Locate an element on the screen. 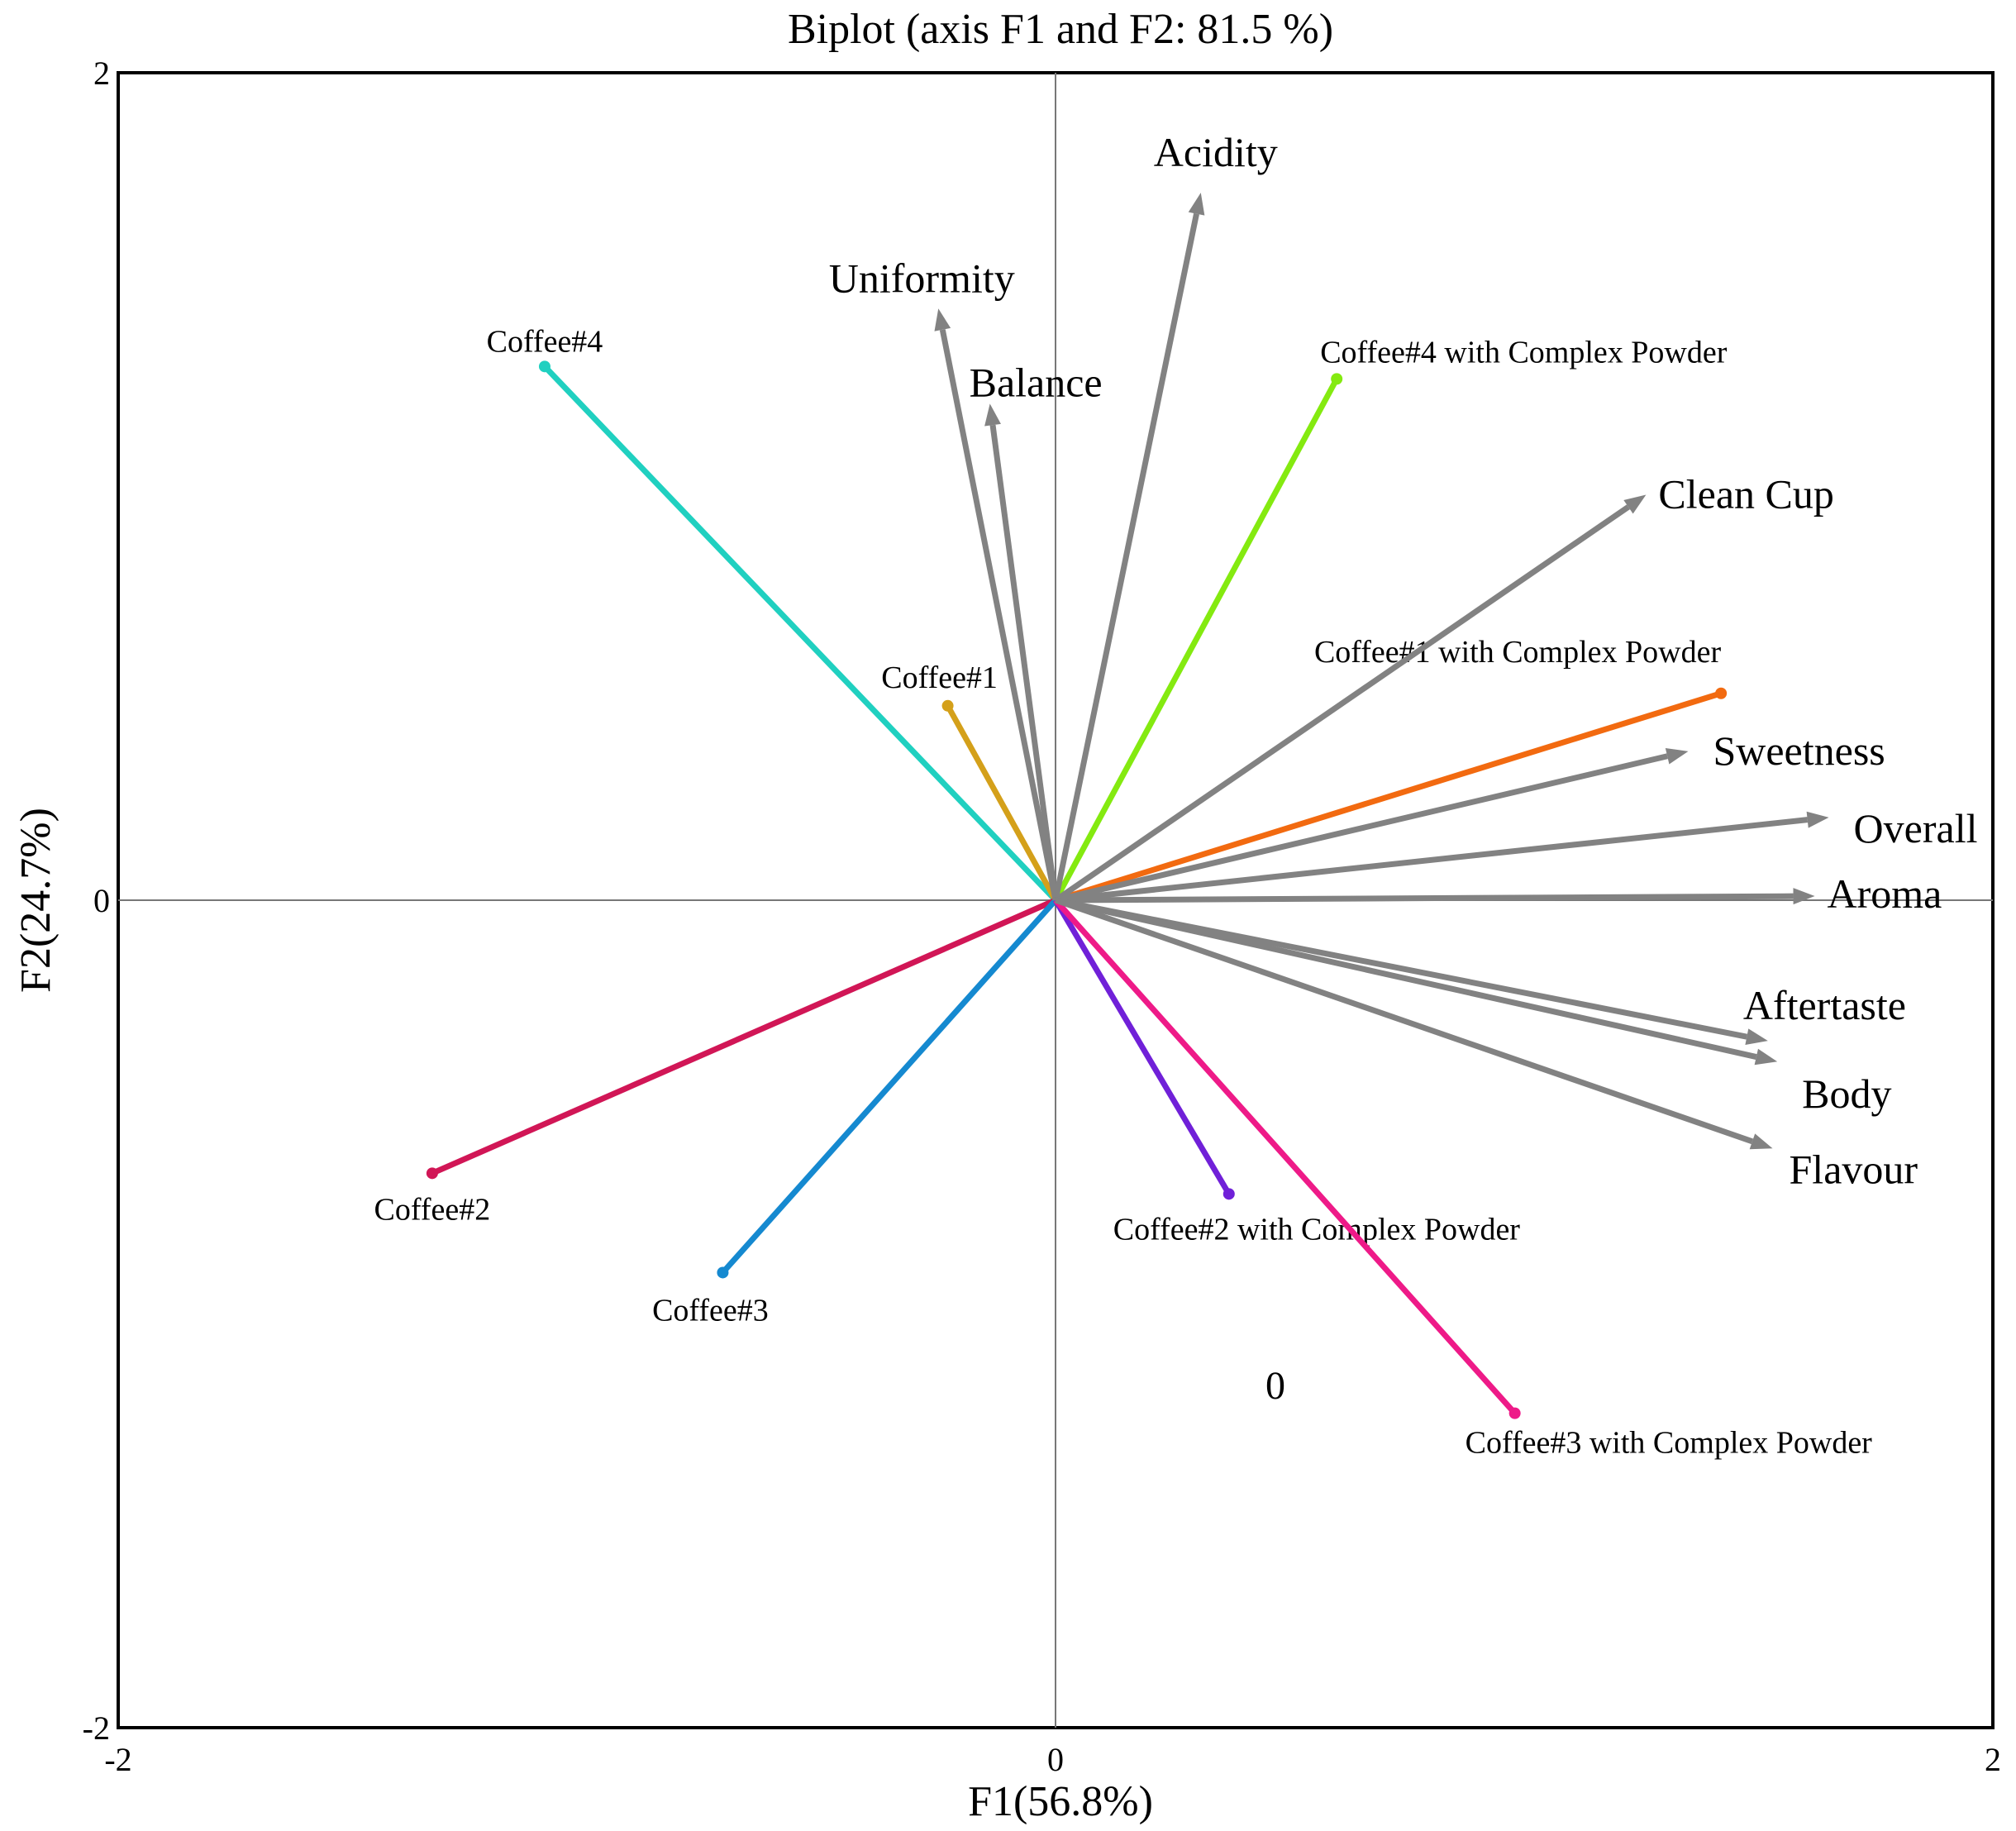  variable-label: Balance is located at coordinates (1036, 382).